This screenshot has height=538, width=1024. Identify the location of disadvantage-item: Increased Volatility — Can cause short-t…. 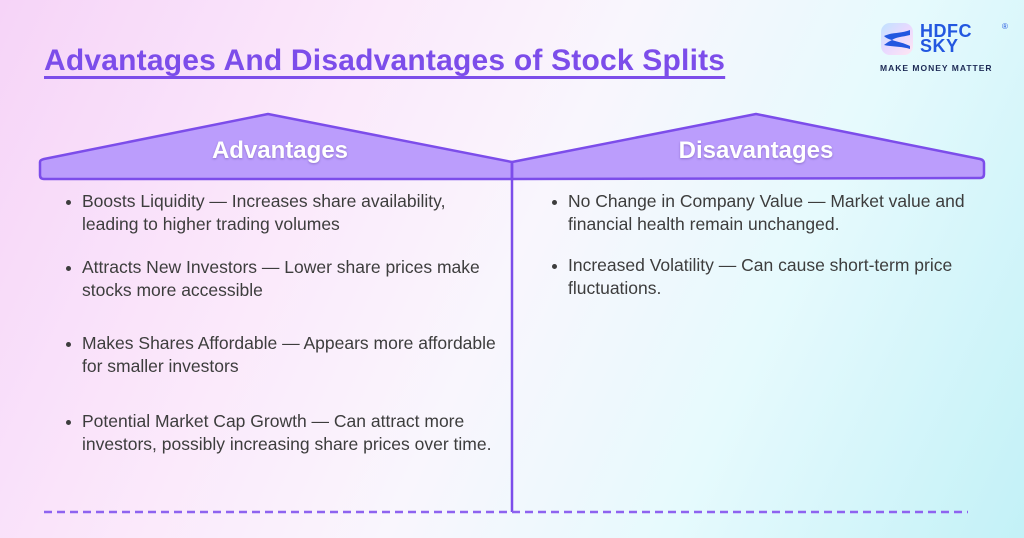
(761, 277).